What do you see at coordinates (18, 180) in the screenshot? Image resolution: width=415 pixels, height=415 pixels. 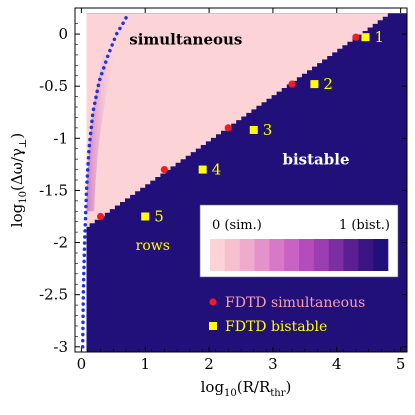 I see `y-axis-label: log10(Δω/γ⊥)` at bounding box center [18, 180].